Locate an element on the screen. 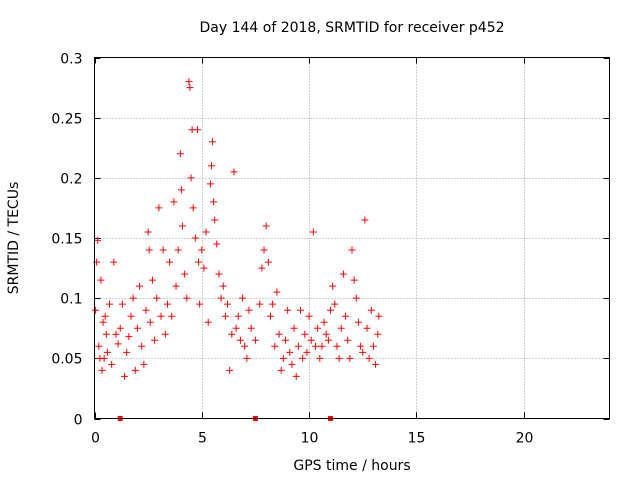  y-tick-label: 0.2 is located at coordinates (71, 180).